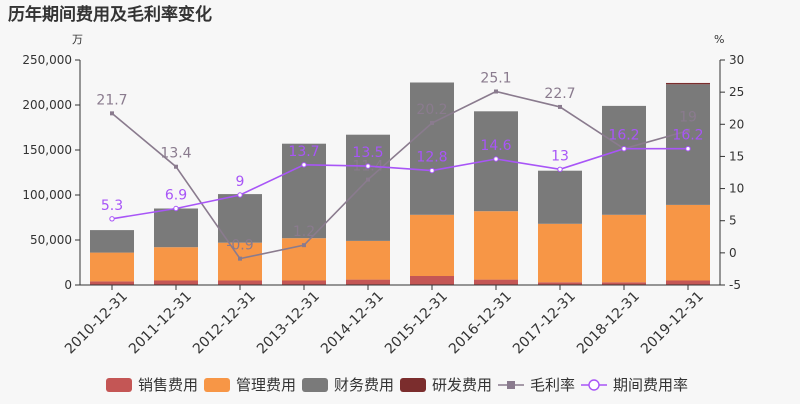 This screenshot has height=404, width=800. What do you see at coordinates (239, 246) in the screenshot?
I see `label-毛利率: -0.9` at bounding box center [239, 246].